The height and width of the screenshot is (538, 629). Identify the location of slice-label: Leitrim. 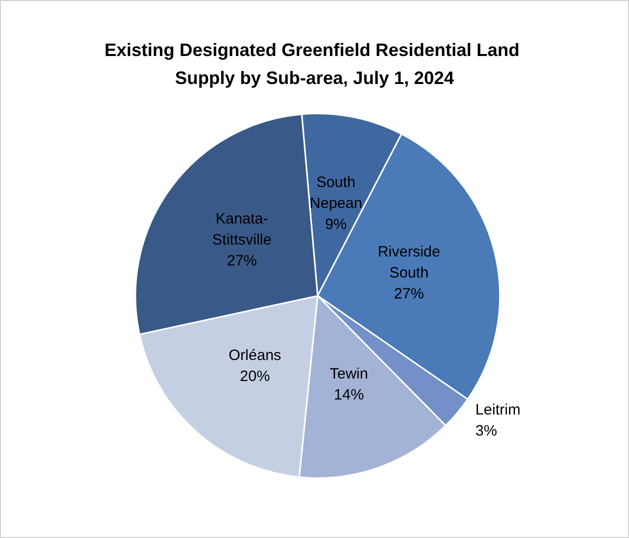
(497, 410).